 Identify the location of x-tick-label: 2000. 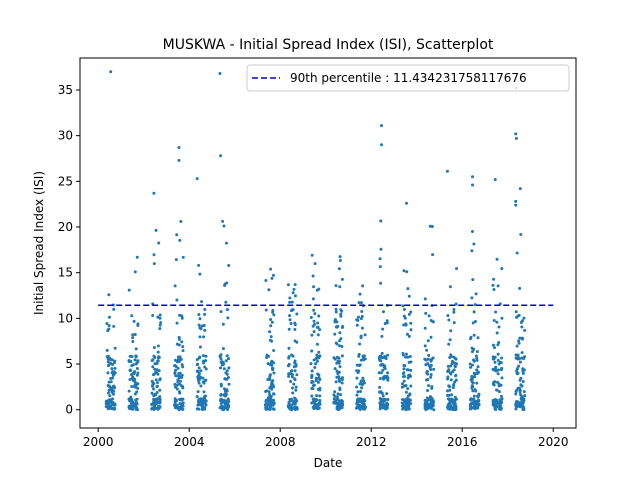
(98, 442).